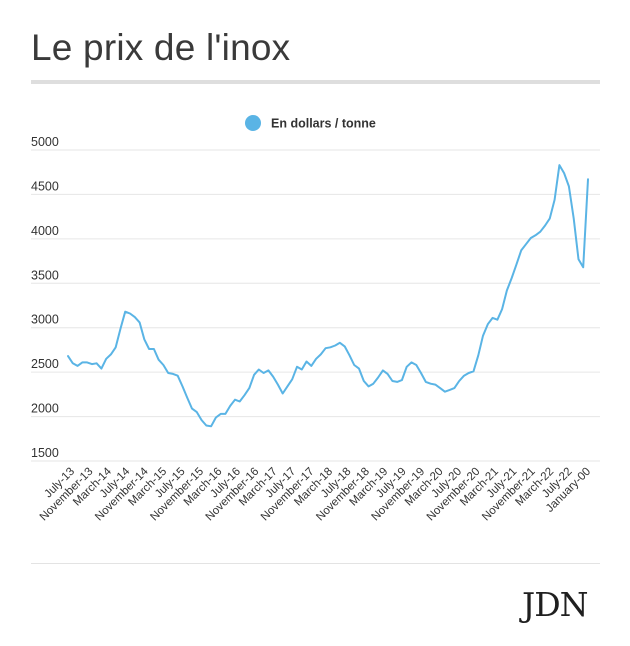  I want to click on legend-label: En dollars / tonne, so click(323, 124).